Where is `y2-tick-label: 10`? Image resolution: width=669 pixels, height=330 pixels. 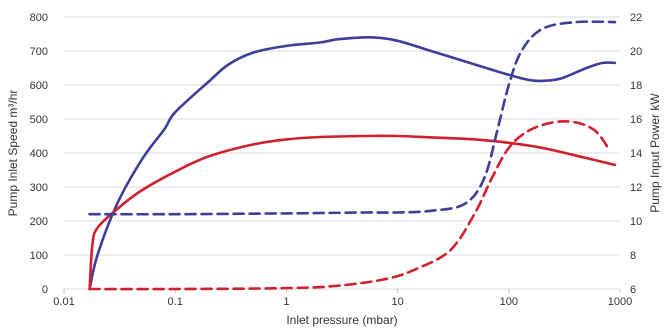 y2-tick-label: 10 is located at coordinates (636, 222).